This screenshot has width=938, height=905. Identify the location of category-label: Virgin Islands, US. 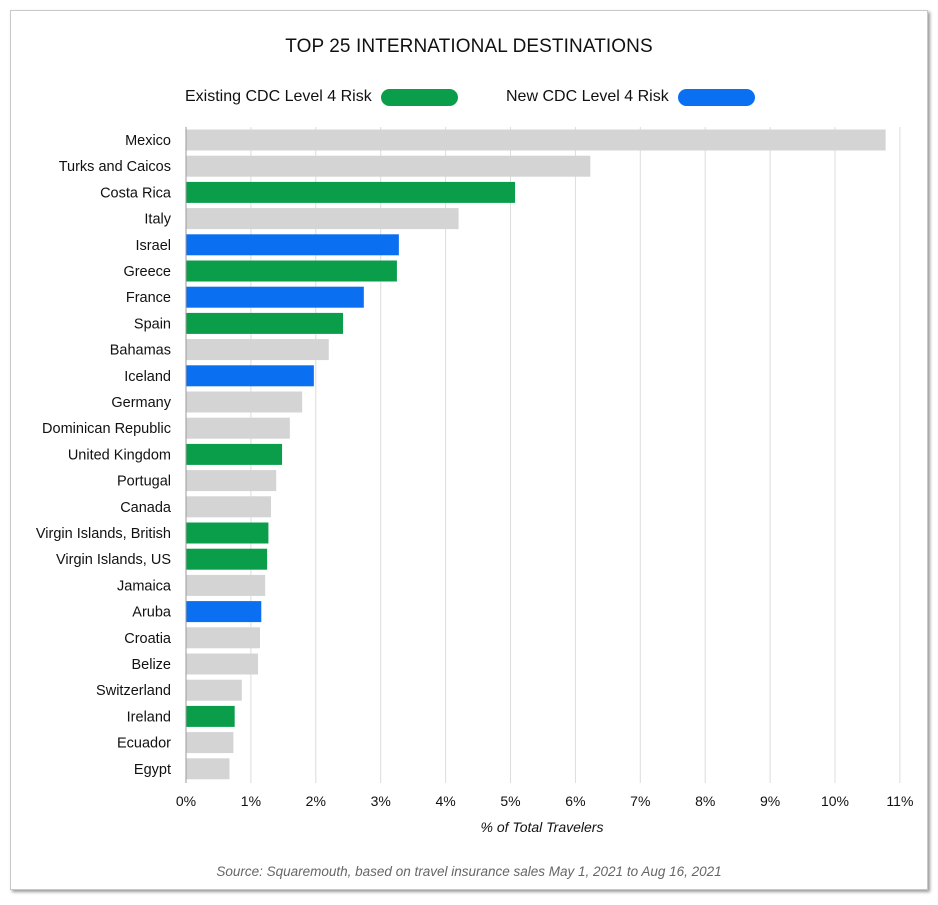
(113, 560).